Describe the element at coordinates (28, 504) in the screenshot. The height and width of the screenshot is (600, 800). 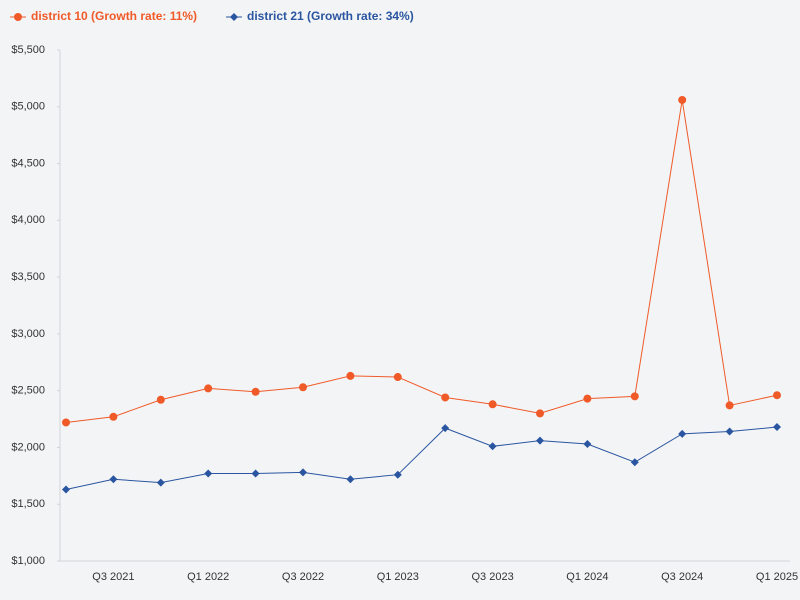
I see `y-tick-label: $1,500` at that location.